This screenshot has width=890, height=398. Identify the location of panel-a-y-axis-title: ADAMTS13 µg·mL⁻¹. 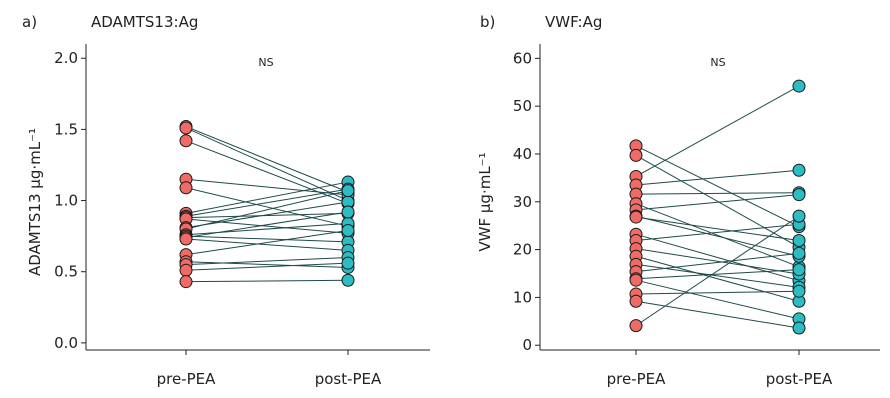
(35, 202).